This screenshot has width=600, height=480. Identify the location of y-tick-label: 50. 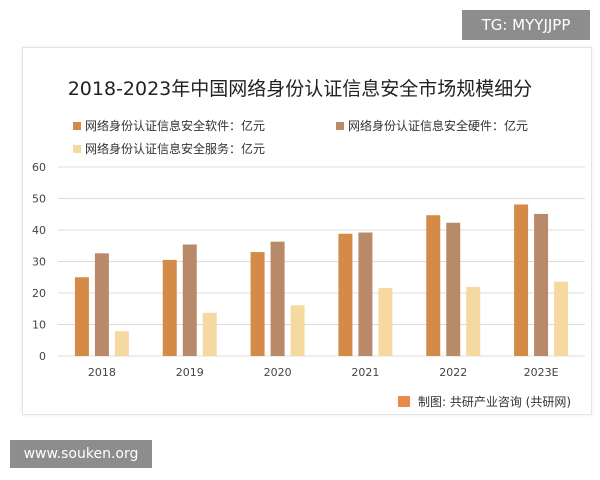
(39, 199).